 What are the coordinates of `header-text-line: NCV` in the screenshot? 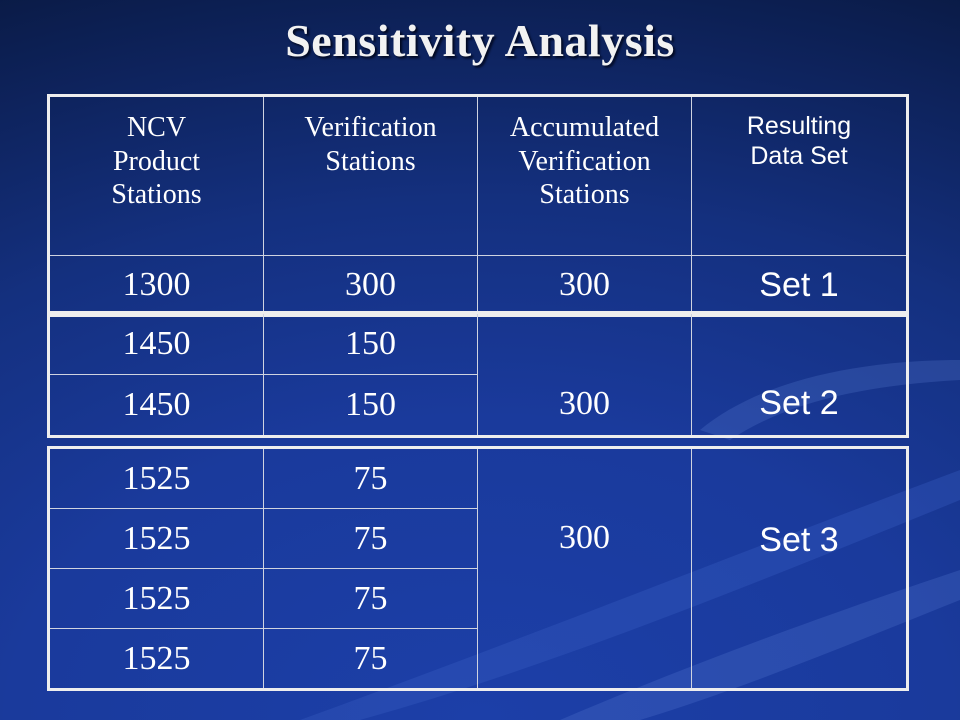 It's located at (156, 127).